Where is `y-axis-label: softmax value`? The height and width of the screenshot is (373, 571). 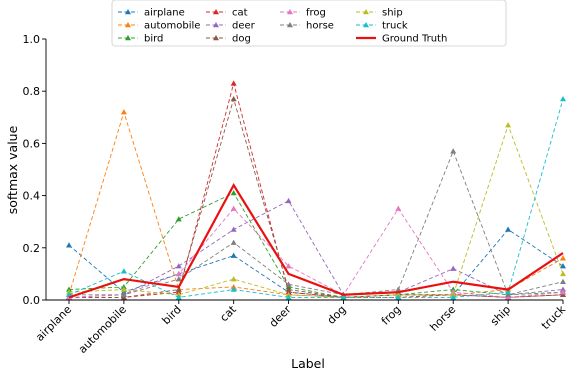
y-axis-label: softmax value is located at coordinates (12, 169).